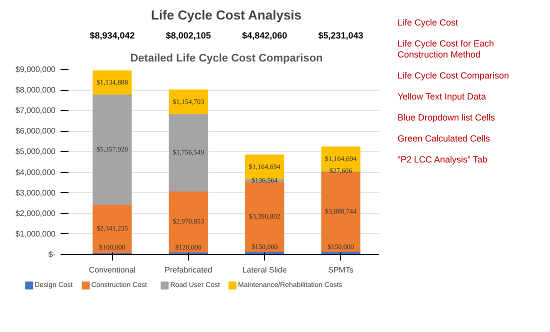  Describe the element at coordinates (341, 270) in the screenshot. I see `x-tick-label: SPMTs` at that location.